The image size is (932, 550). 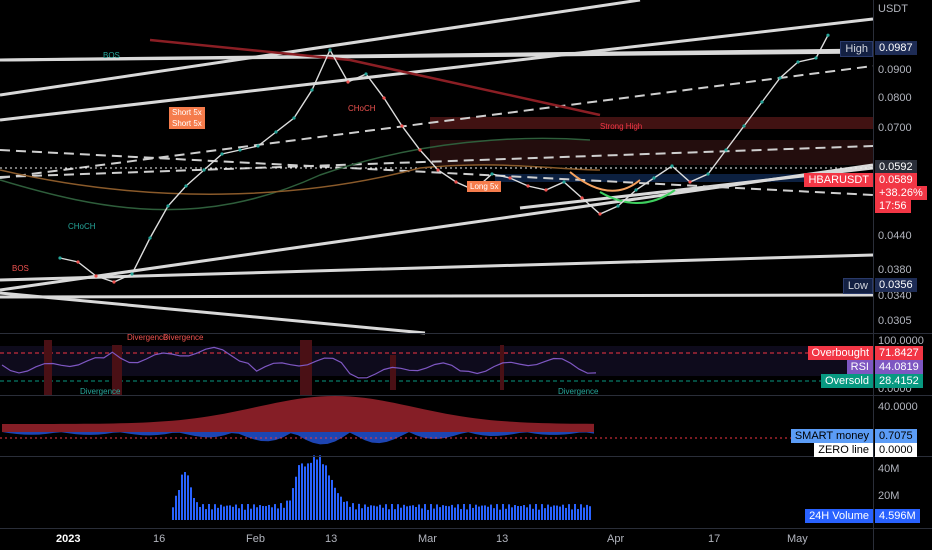 What do you see at coordinates (895, 70) in the screenshot?
I see `axis-tick: 0.0900` at bounding box center [895, 70].